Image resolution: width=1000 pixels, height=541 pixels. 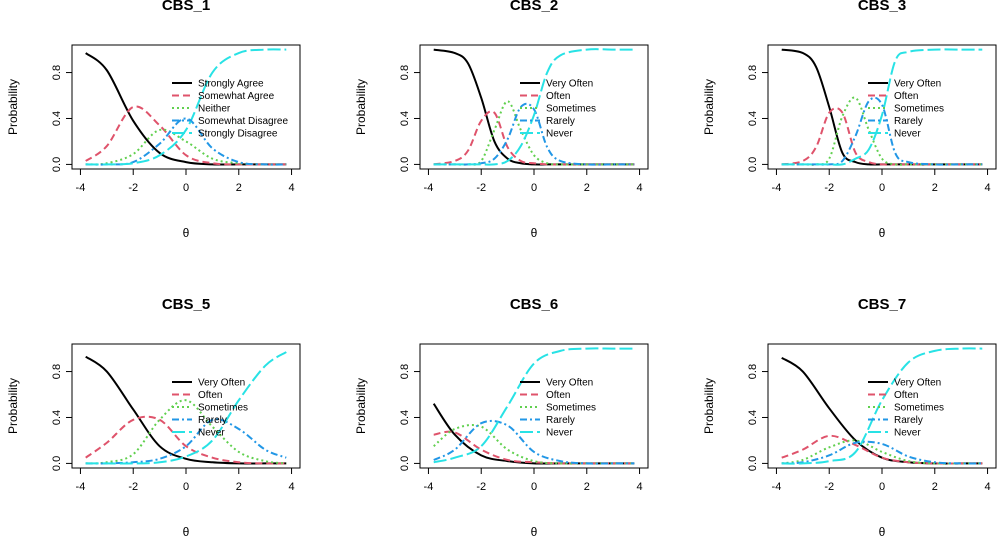 I want to click on legend-entry: Somewhat Disagree, so click(x=243, y=121).